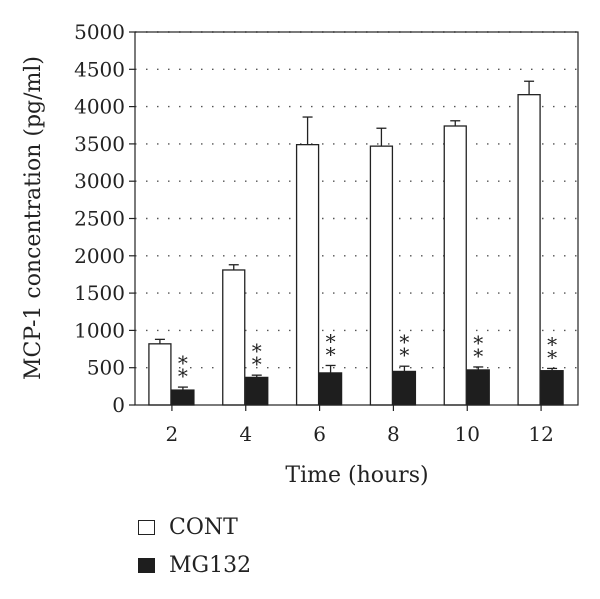 Image resolution: width=600 pixels, height=599 pixels. I want to click on y-tick-label: 4500, so click(99, 69).